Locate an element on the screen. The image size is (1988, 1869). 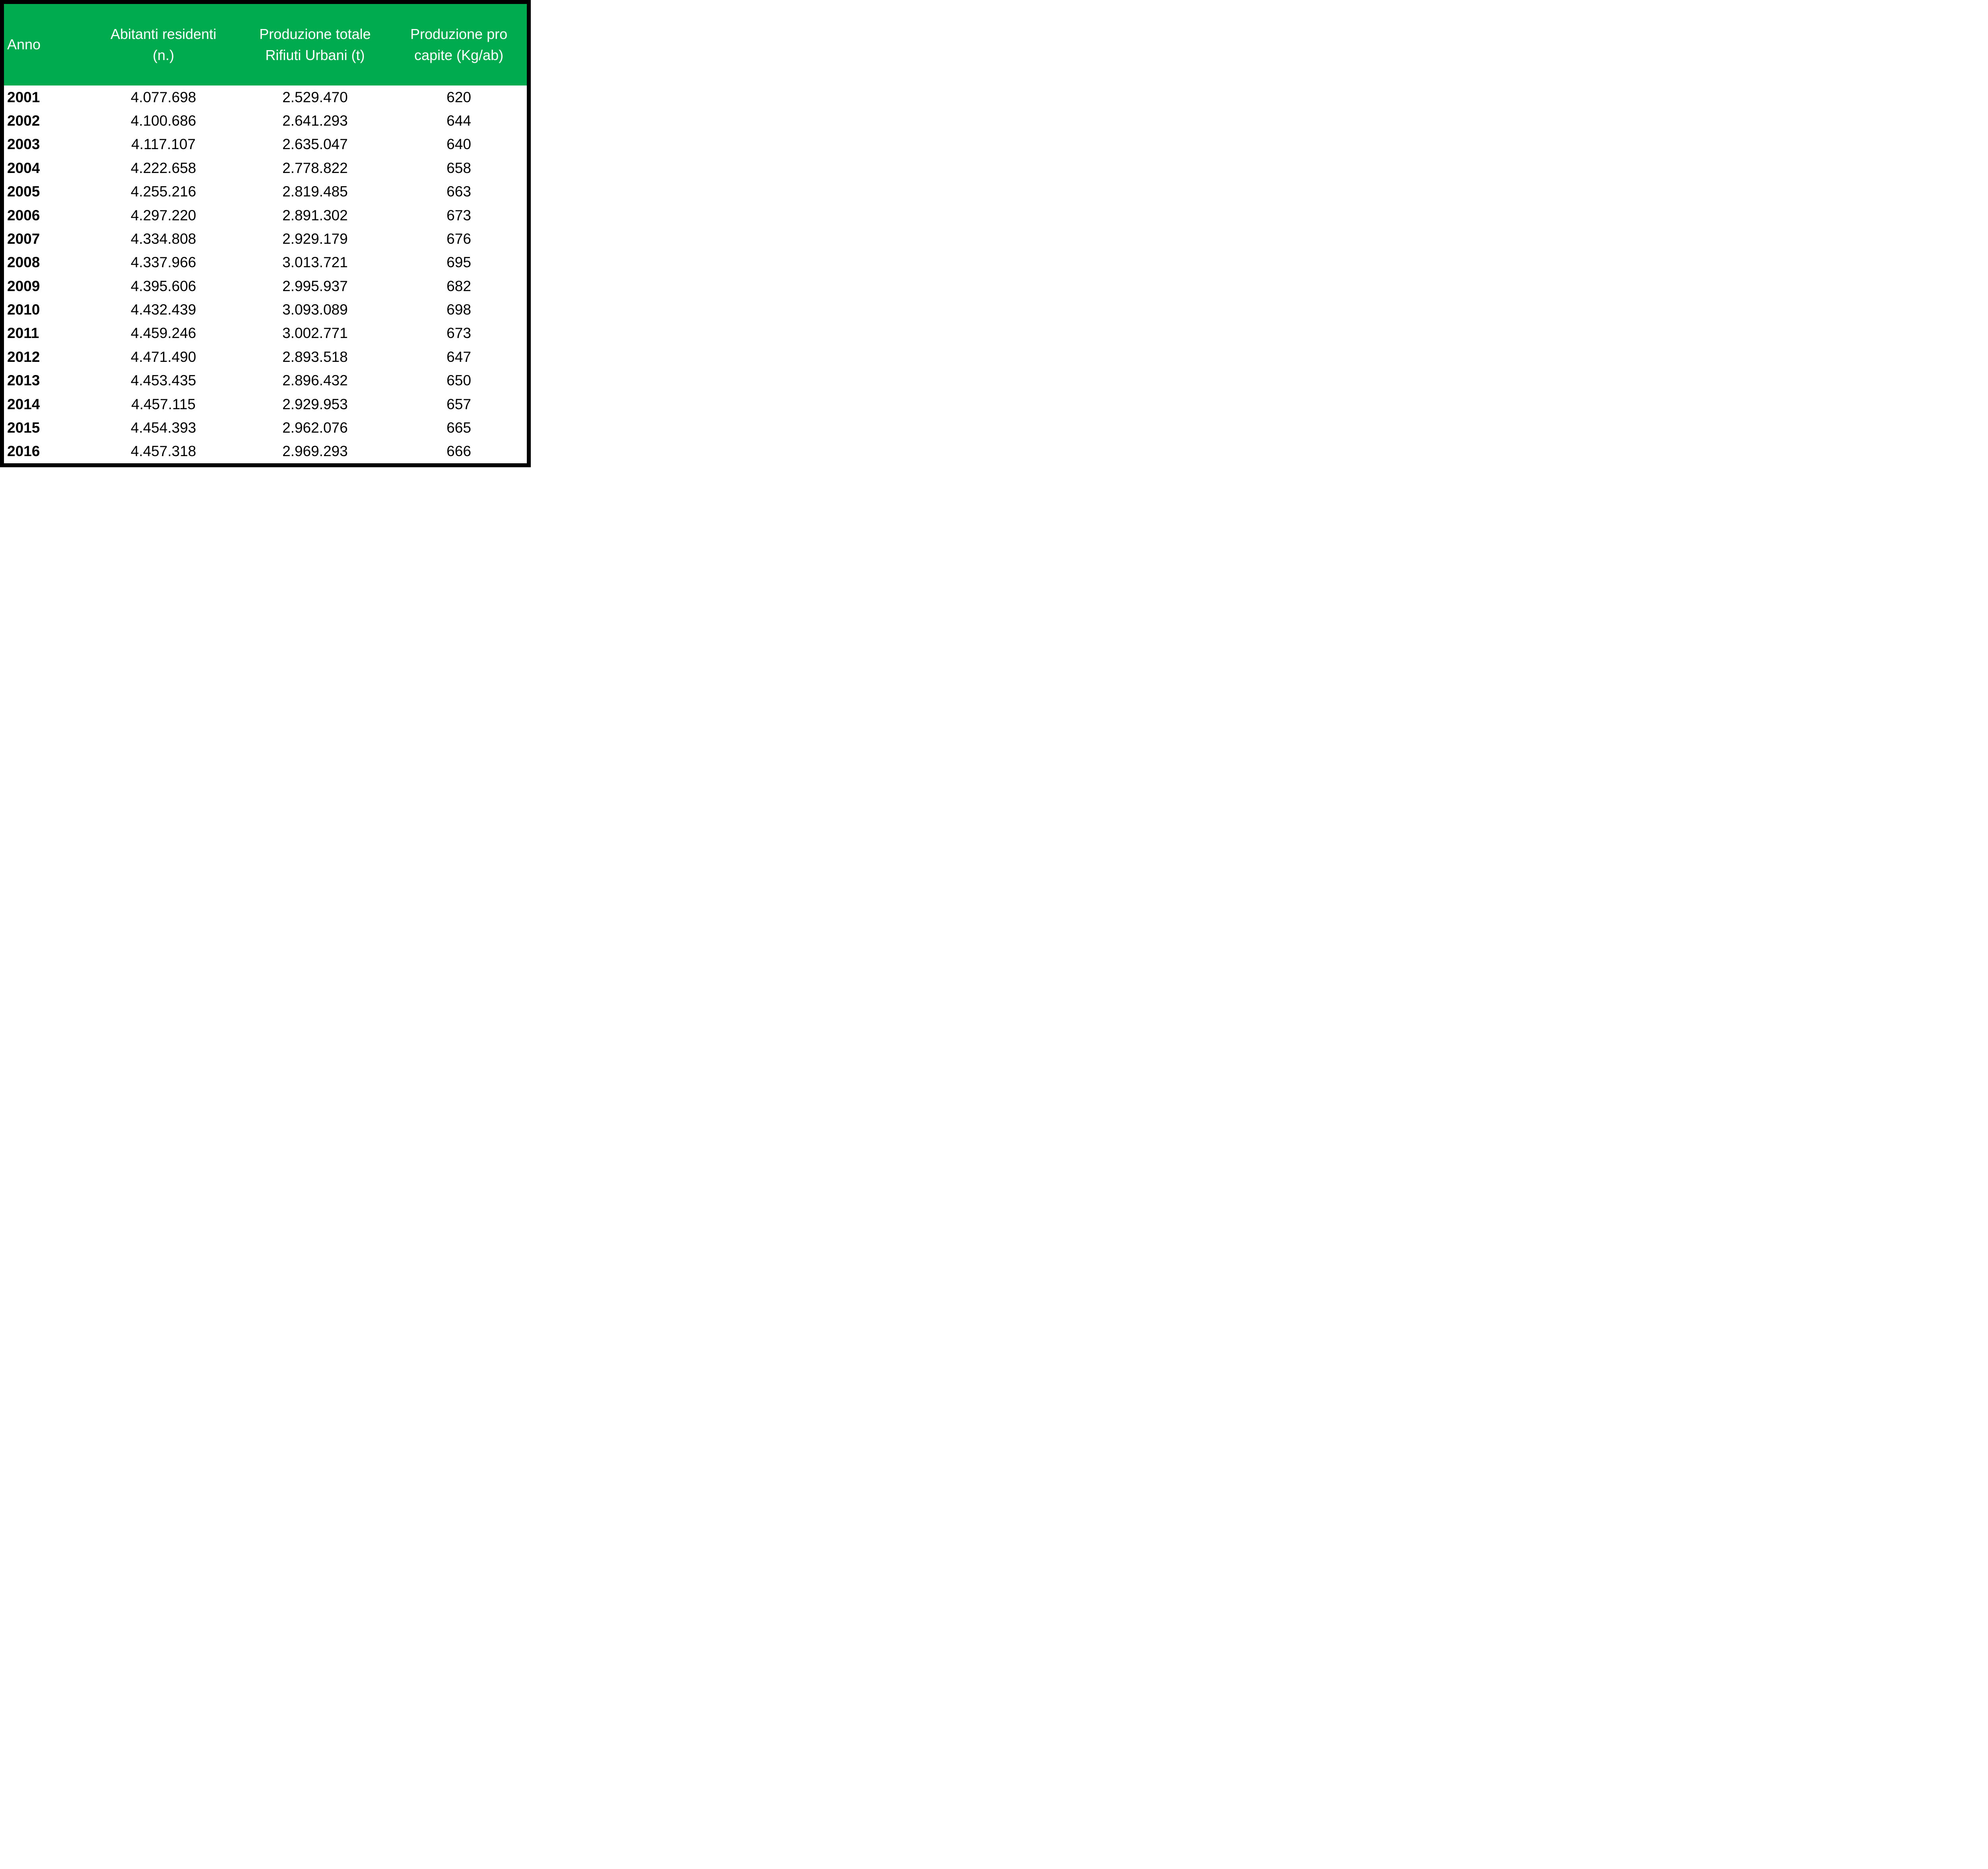
header-produzione-line1: Produzione totale is located at coordinates (315, 34).